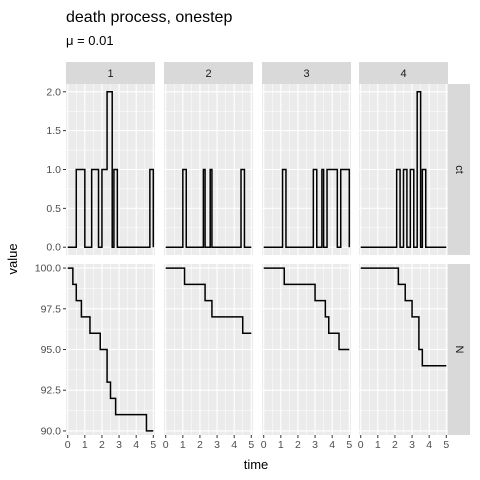 The width and height of the screenshot is (480, 480). What do you see at coordinates (208, 300) in the screenshot?
I see `step-line-2-N` at bounding box center [208, 300].